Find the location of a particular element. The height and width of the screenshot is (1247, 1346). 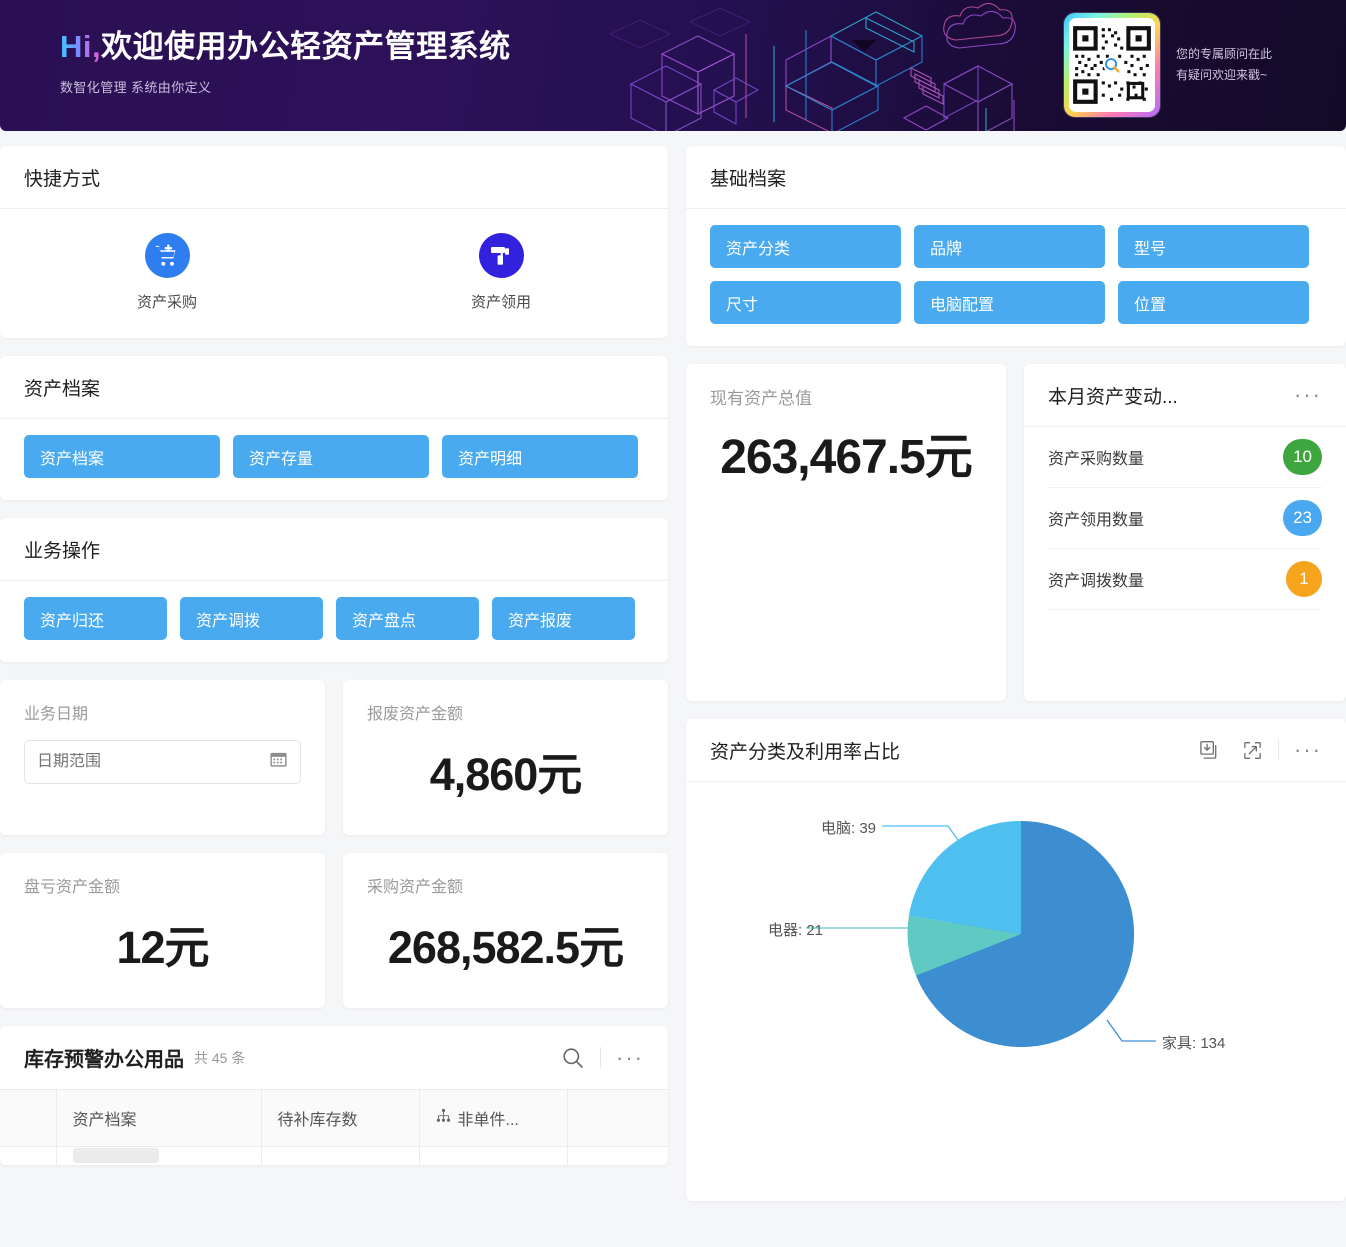

pie-slice-computer is located at coordinates (964, 877).